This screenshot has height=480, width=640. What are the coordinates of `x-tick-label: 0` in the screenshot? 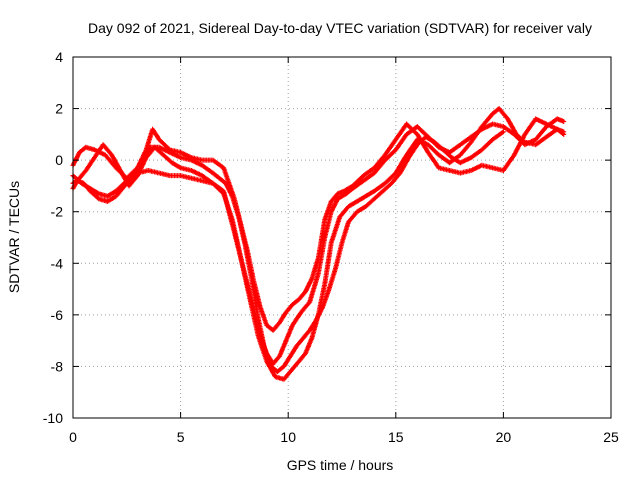 It's located at (73, 437).